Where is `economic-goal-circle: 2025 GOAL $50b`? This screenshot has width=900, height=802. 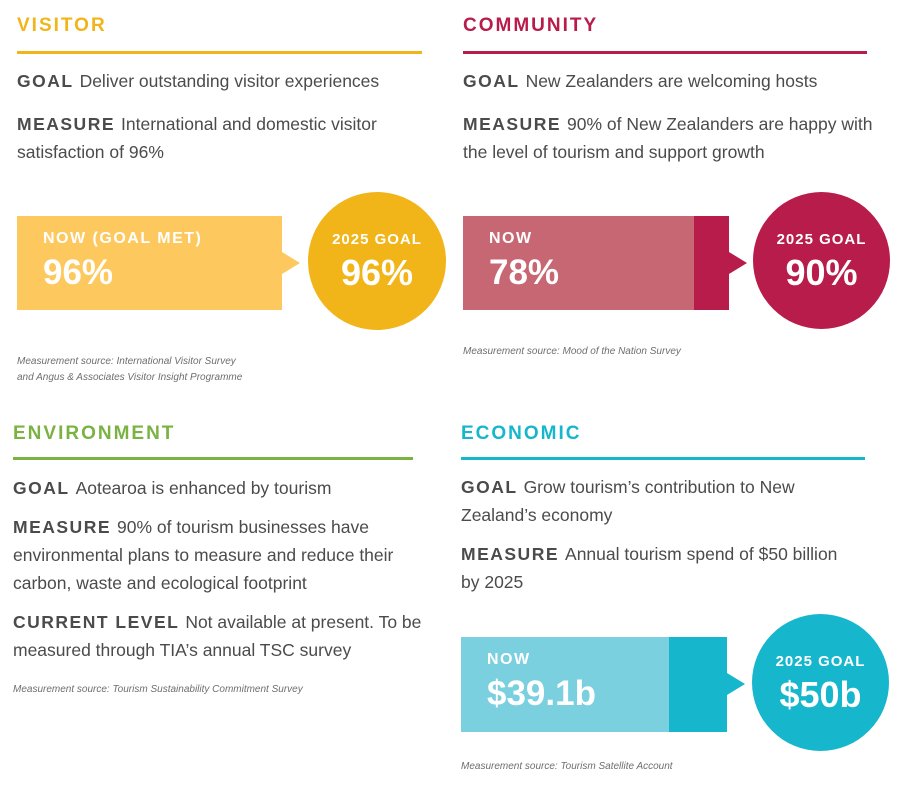 economic-goal-circle: 2025 GOAL $50b is located at coordinates (820, 682).